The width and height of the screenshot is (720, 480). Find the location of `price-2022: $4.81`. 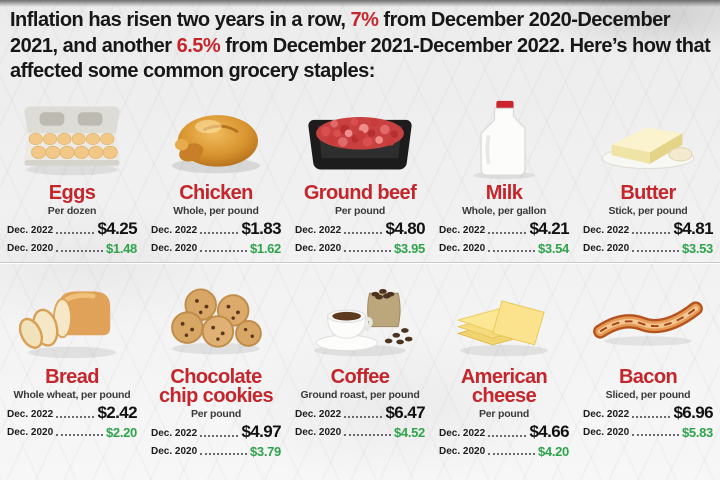

price-2022: $4.81 is located at coordinates (693, 228).